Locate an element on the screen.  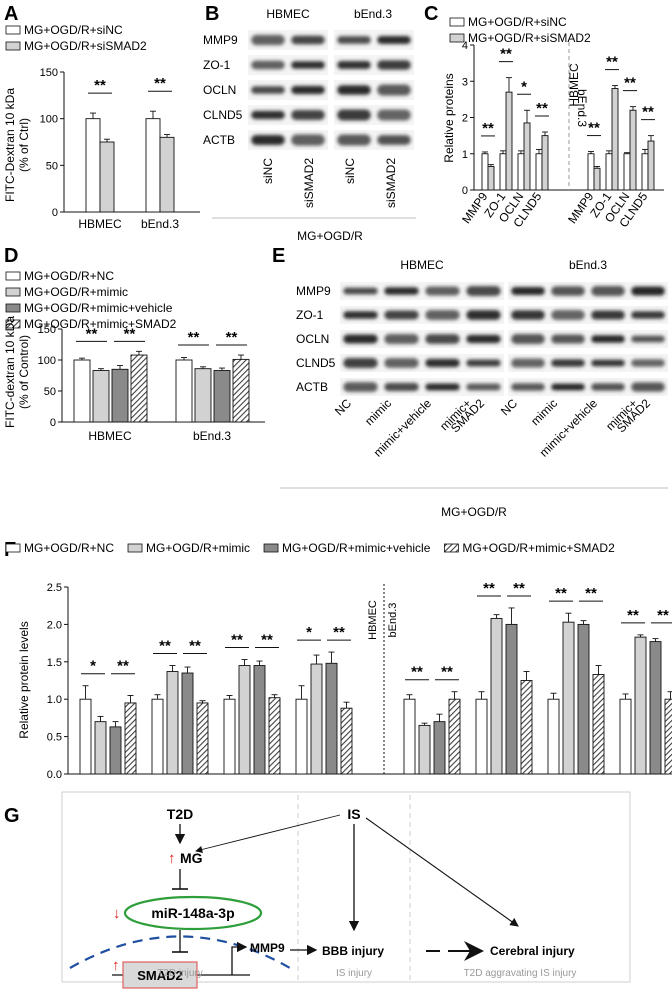
smad2-up-arrow: ↑ is located at coordinates (116, 965).